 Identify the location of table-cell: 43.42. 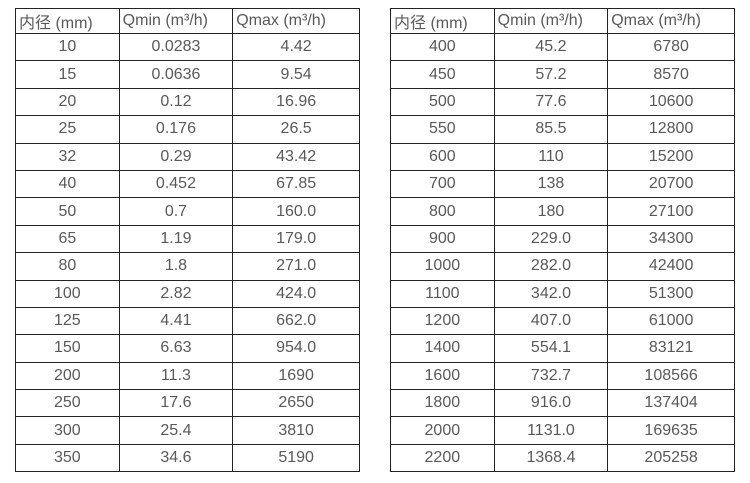
(296, 156).